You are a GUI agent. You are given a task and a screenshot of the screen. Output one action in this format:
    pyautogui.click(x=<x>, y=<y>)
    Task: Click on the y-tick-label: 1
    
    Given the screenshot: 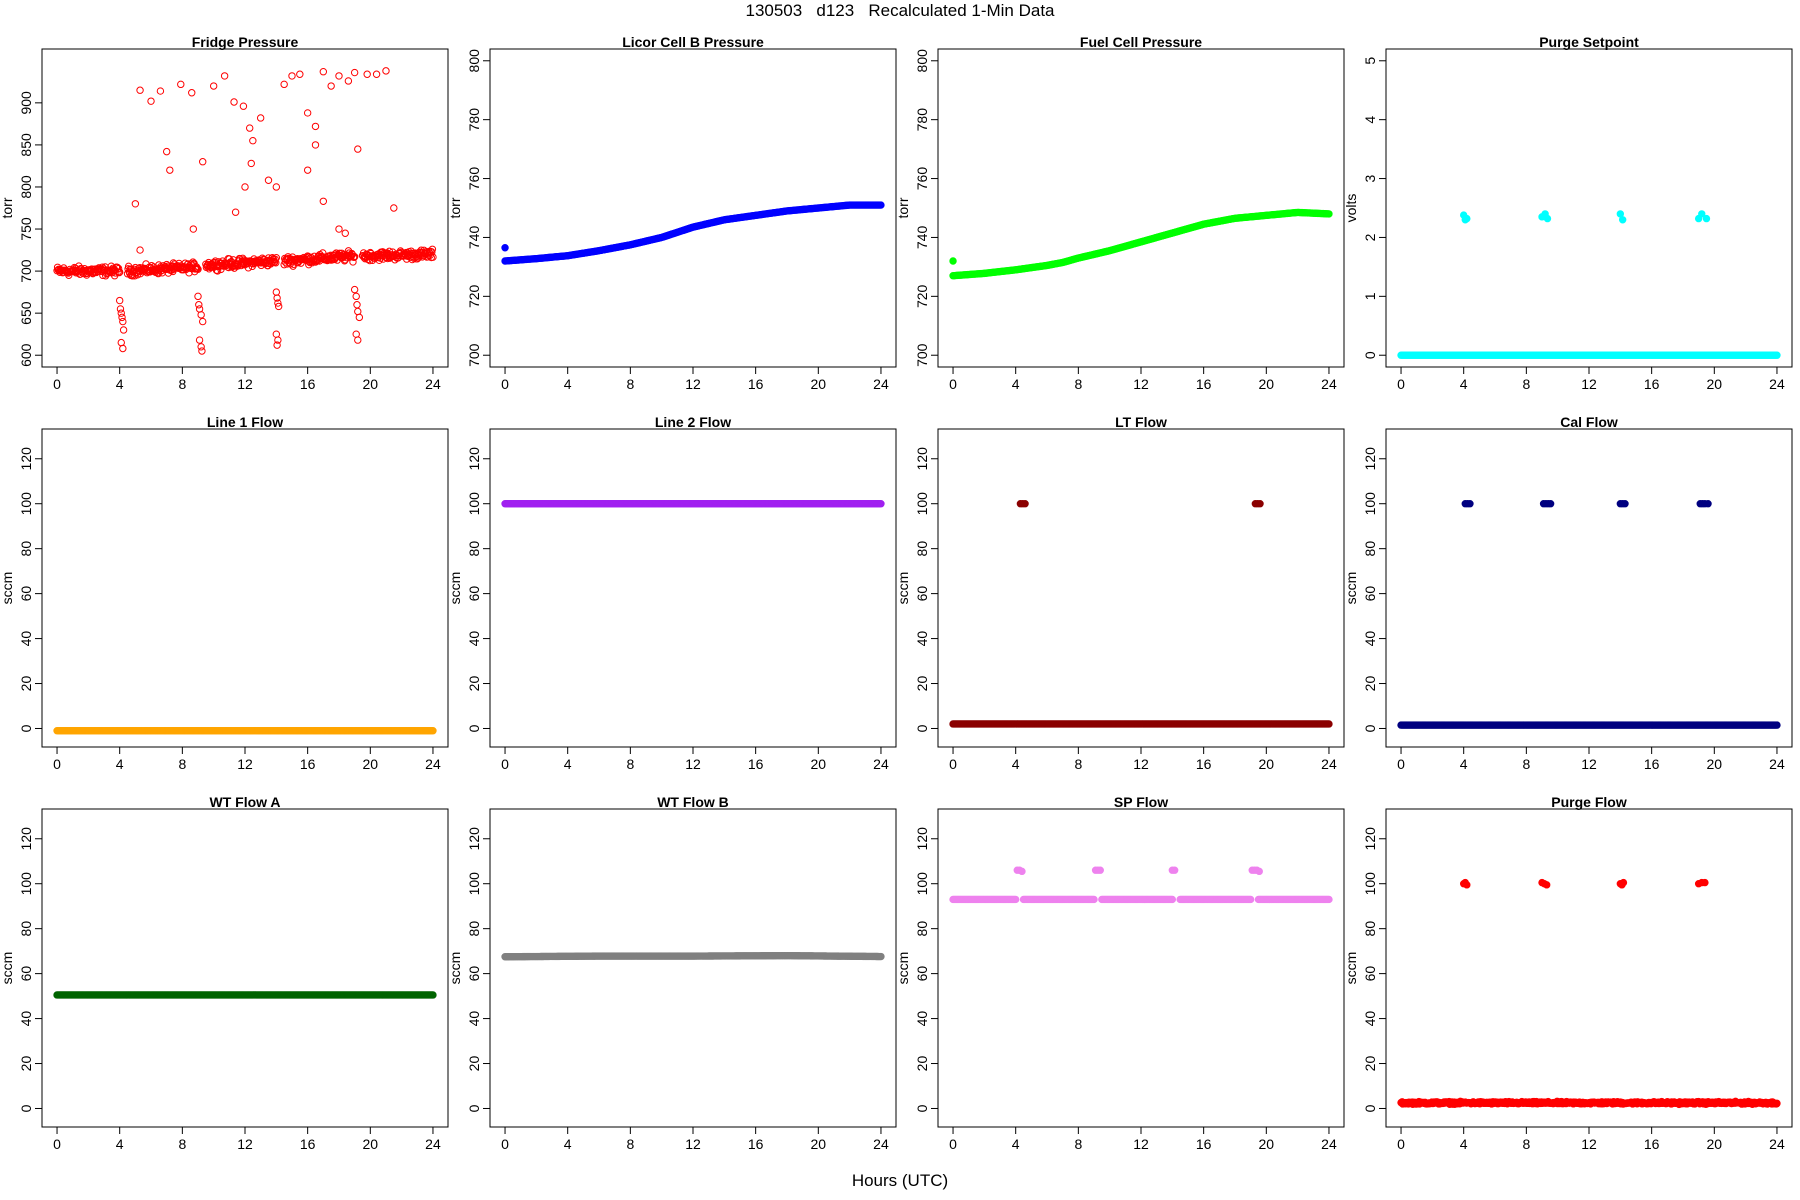 What is the action you would take?
    pyautogui.click(x=1370, y=296)
    